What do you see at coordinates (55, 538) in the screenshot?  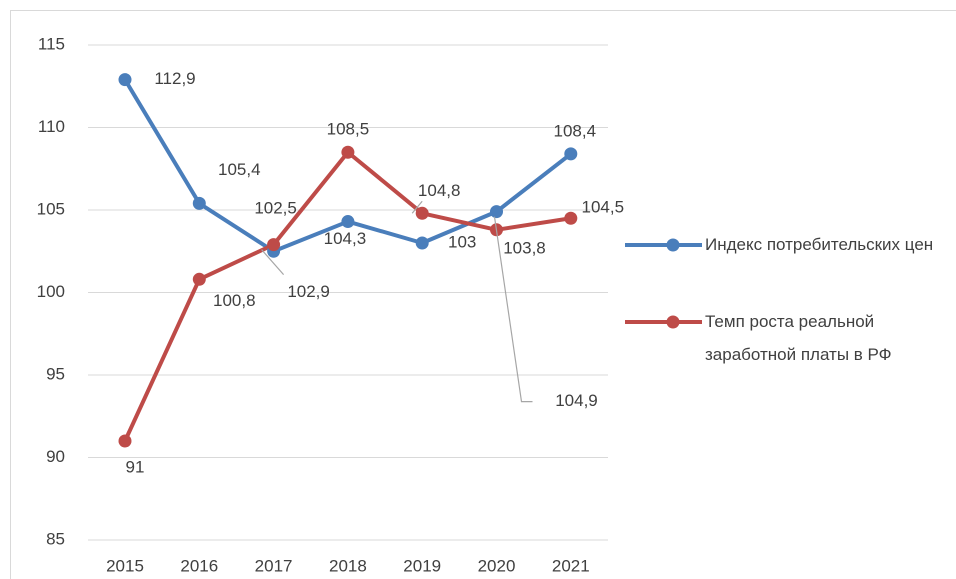 I see `y-tick-label: 85` at bounding box center [55, 538].